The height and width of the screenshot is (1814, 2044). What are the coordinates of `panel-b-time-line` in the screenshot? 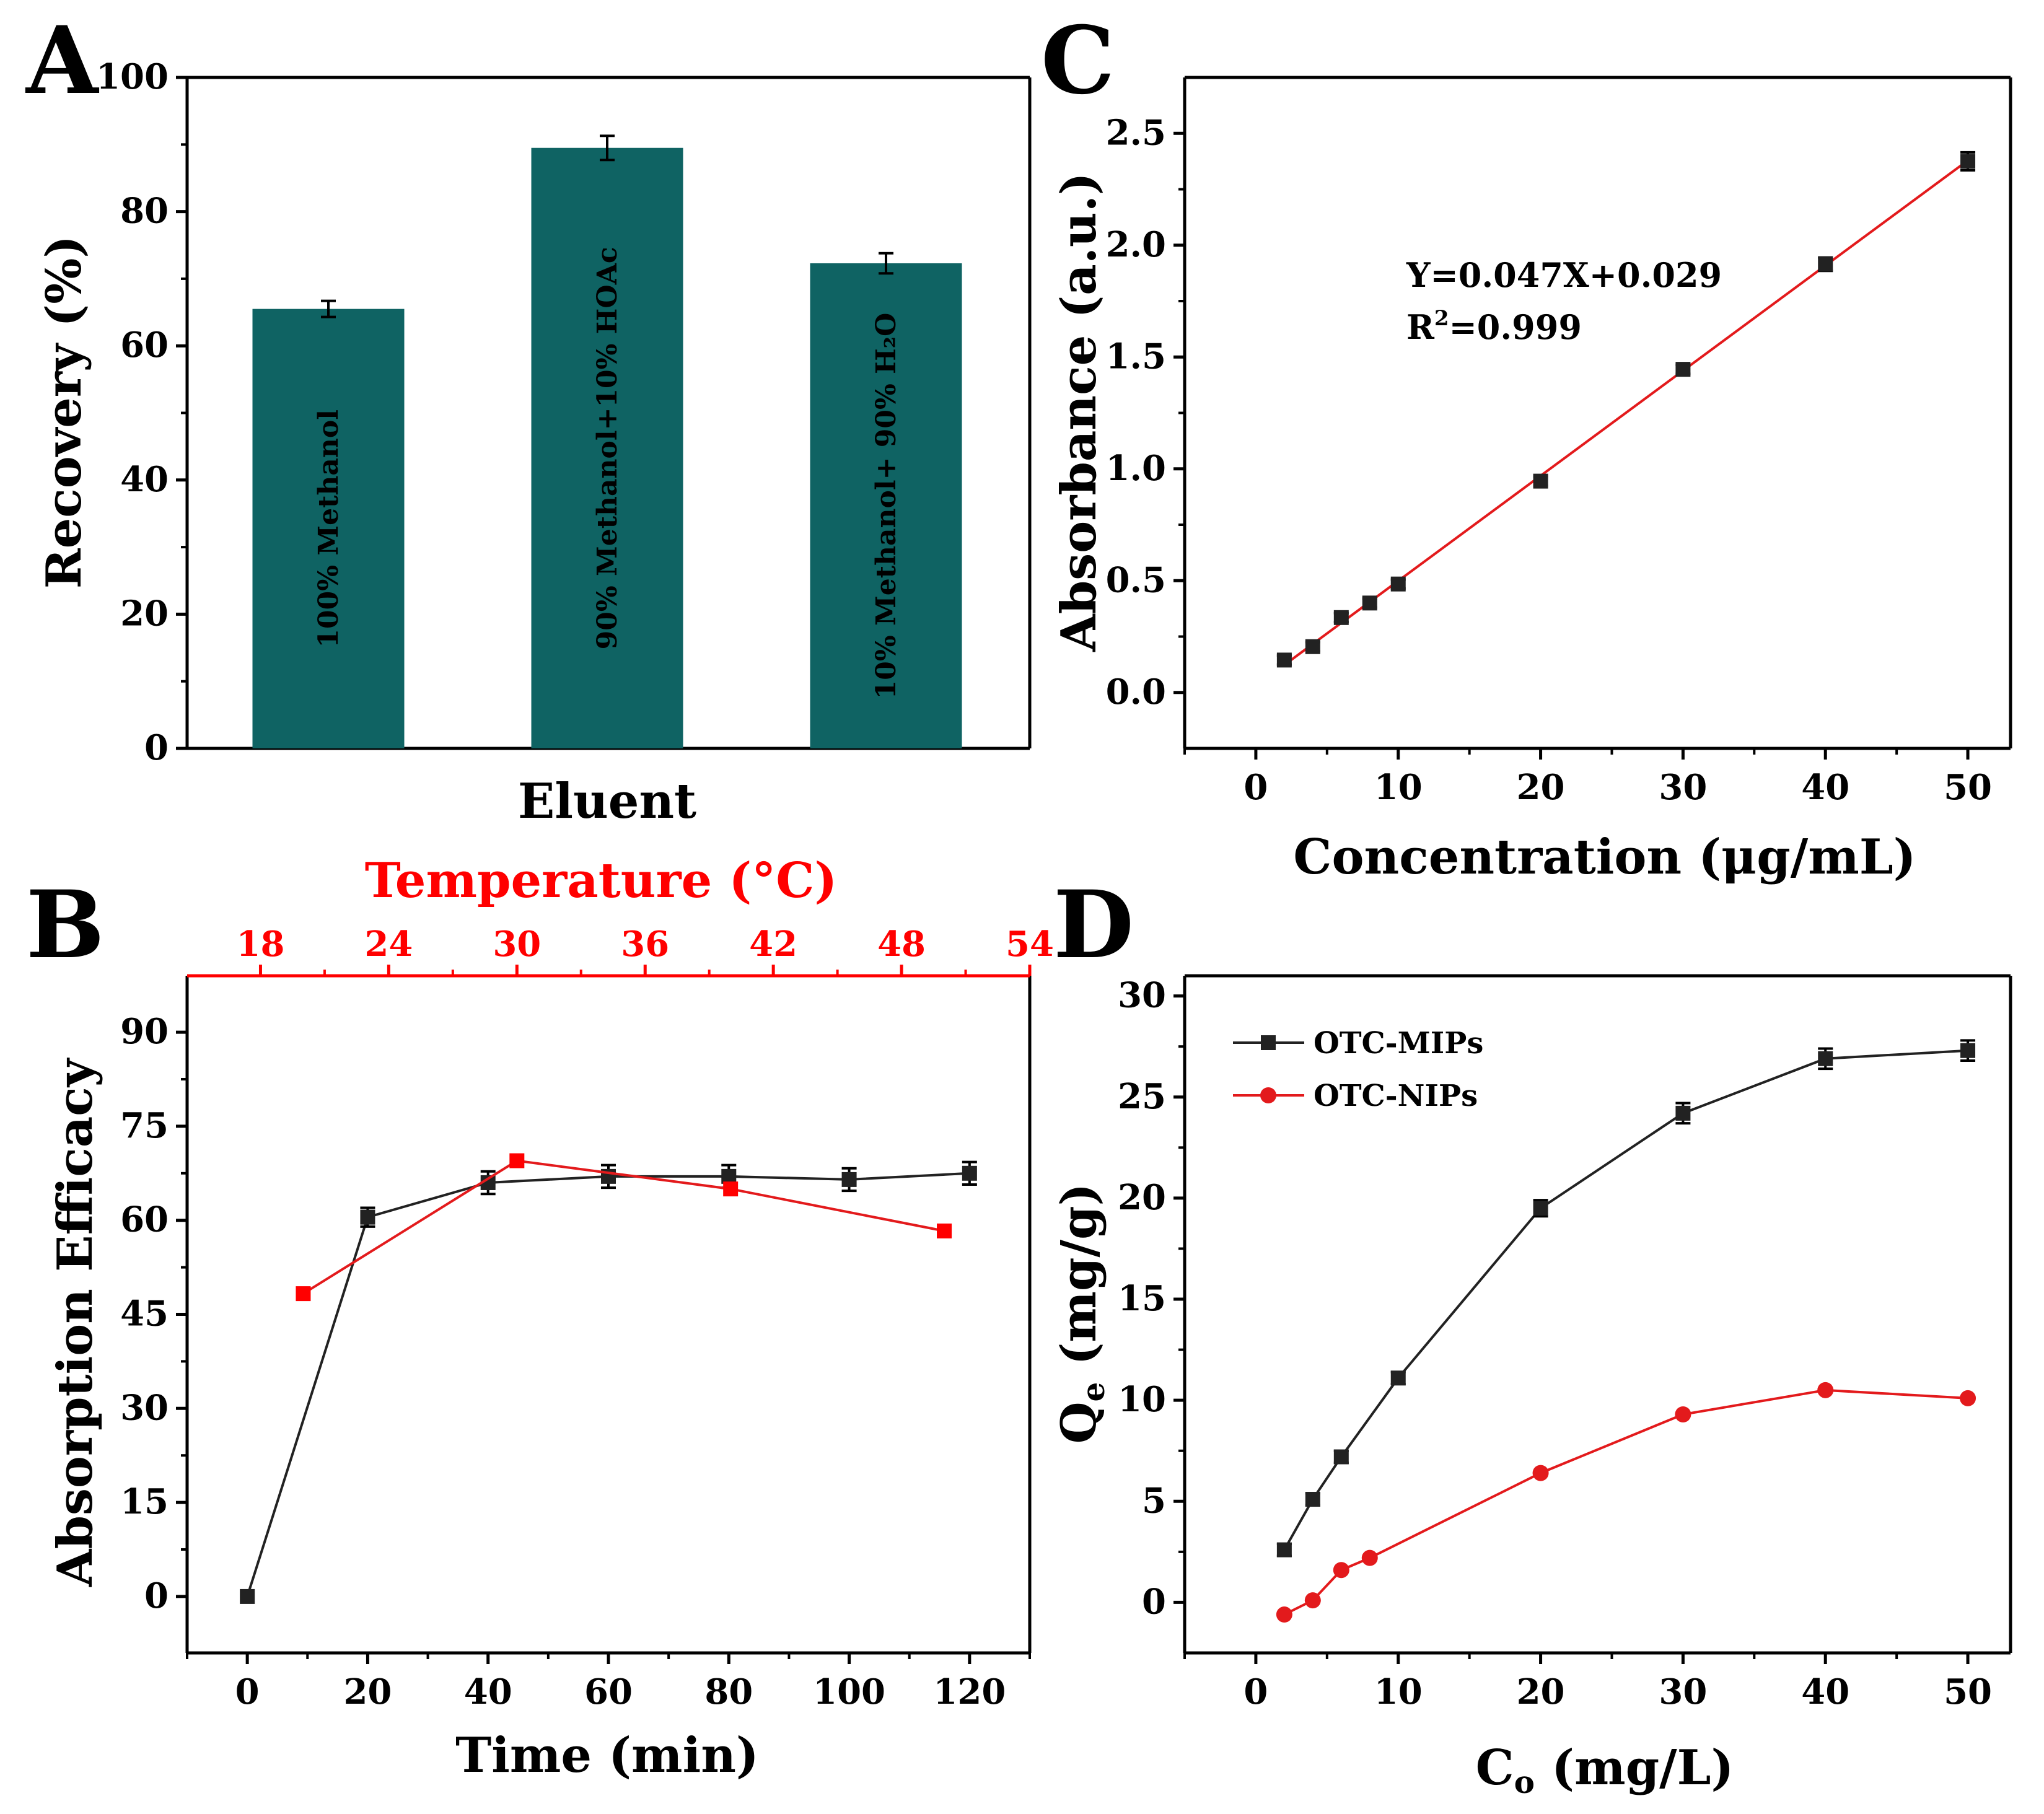 It's located at (608, 1384).